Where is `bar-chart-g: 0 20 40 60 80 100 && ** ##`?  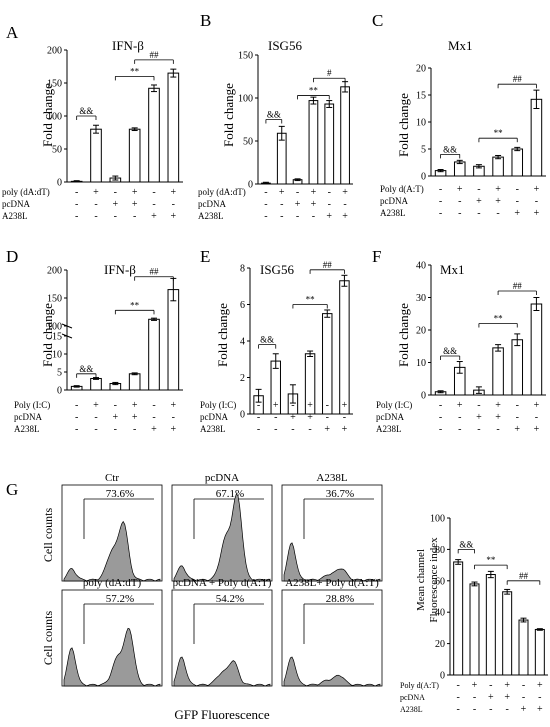
bar-chart-g: 0 20 40 60 80 100 && ** ## is located at coordinates (489, 598).